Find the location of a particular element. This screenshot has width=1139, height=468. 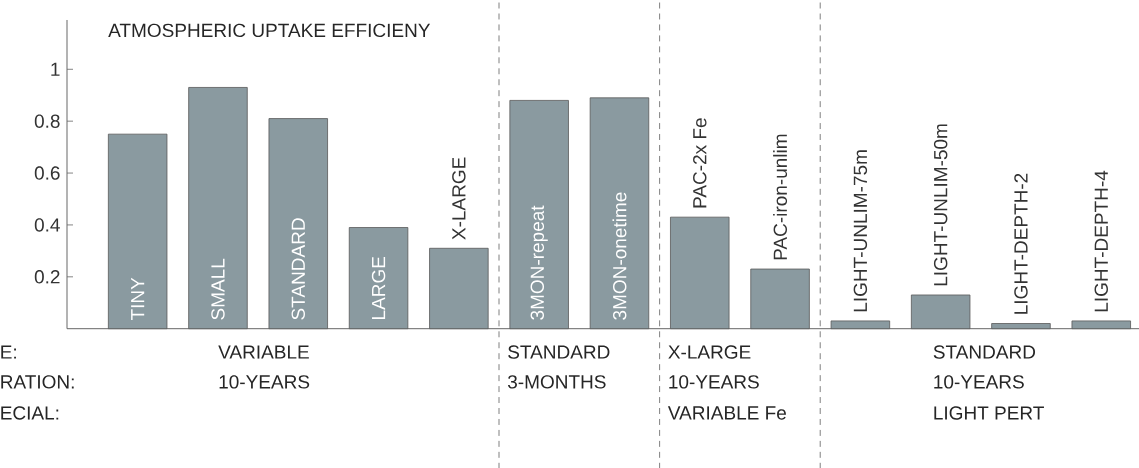

x-tick-label: 3MON-onetime is located at coordinates (619, 256).